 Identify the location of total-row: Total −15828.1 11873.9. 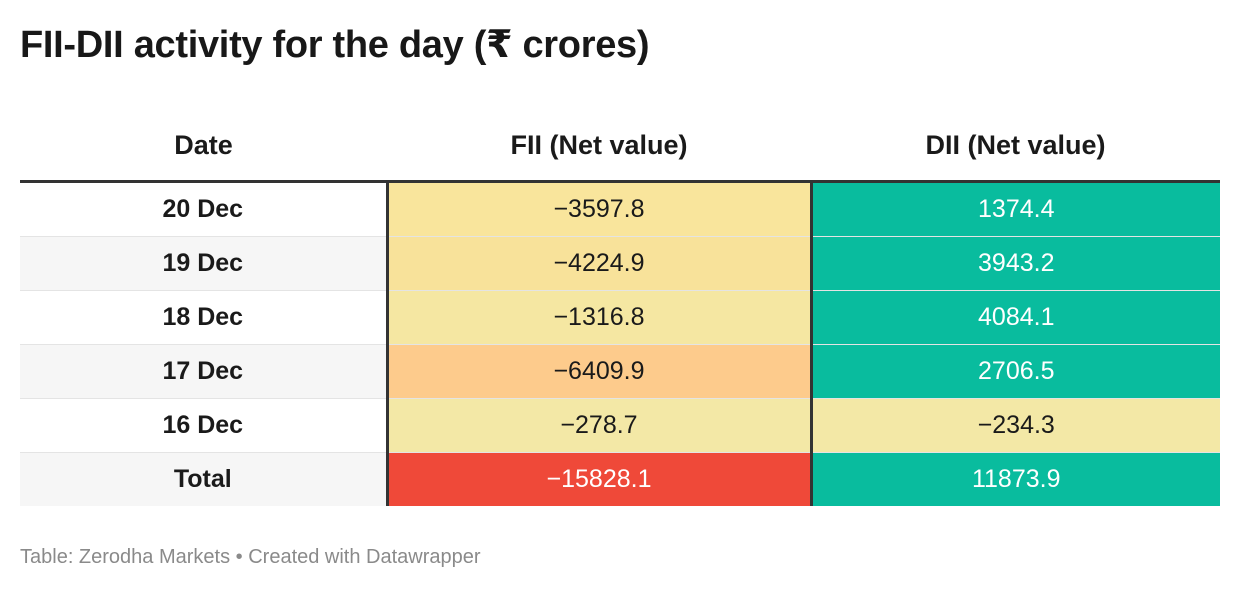
(620, 479).